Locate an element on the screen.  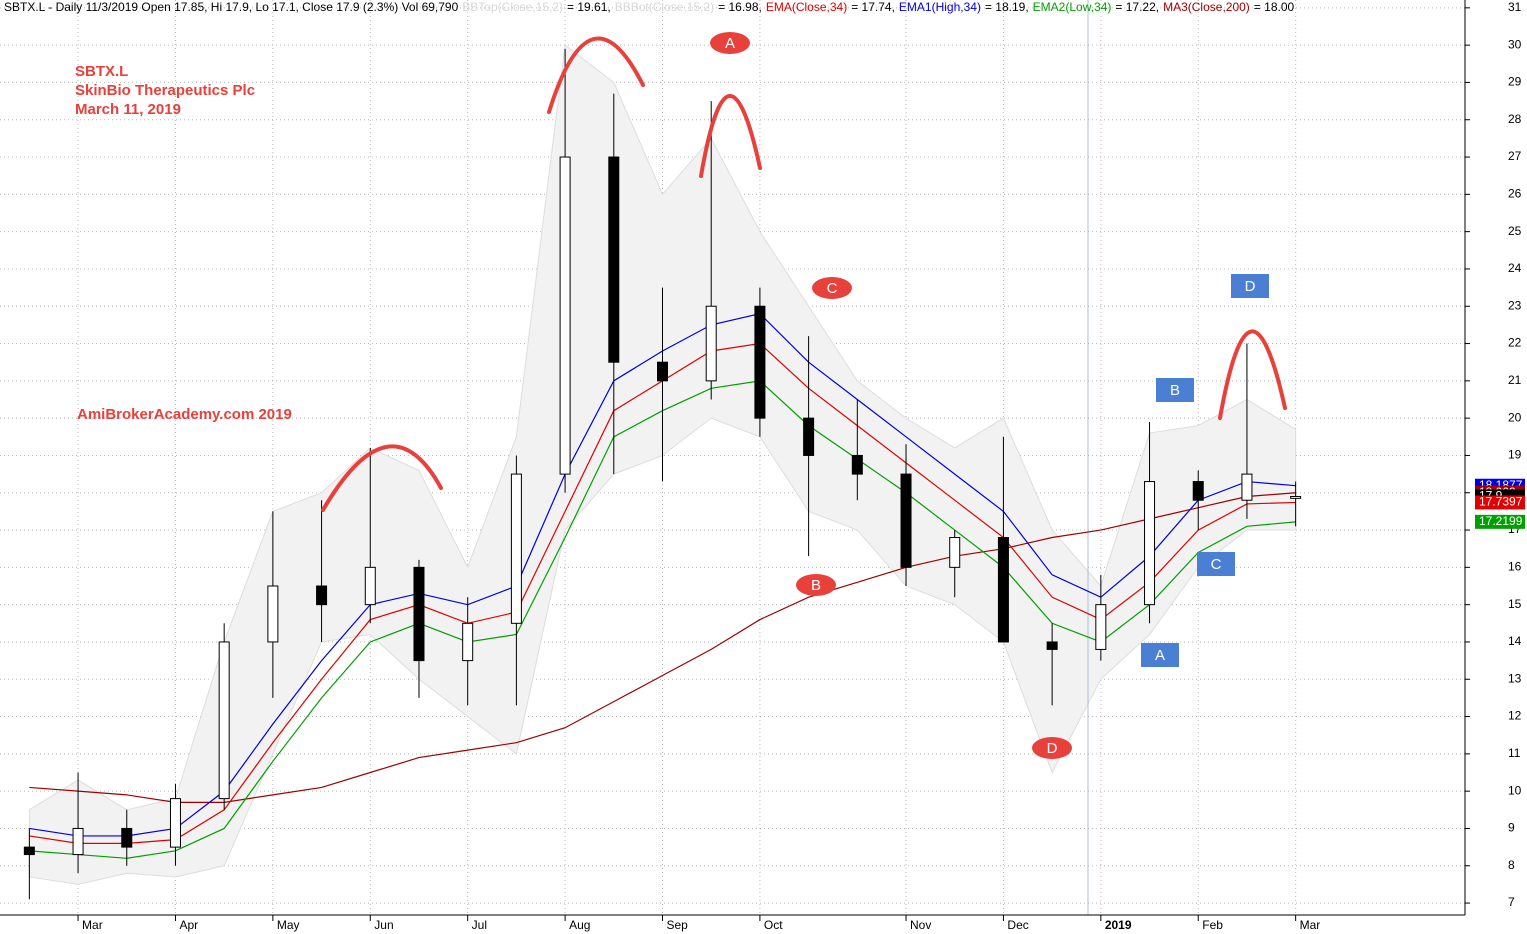
annotation-label: C is located at coordinates (832, 288).